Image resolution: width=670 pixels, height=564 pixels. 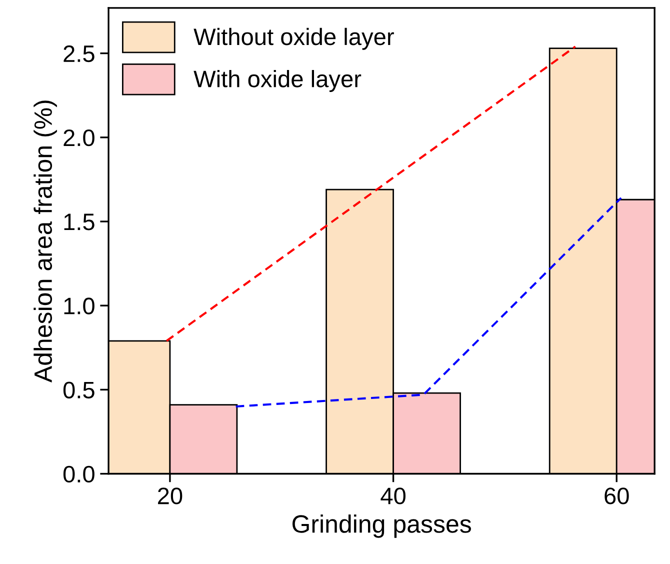 I want to click on x-tick-label: 20, so click(x=170, y=496).